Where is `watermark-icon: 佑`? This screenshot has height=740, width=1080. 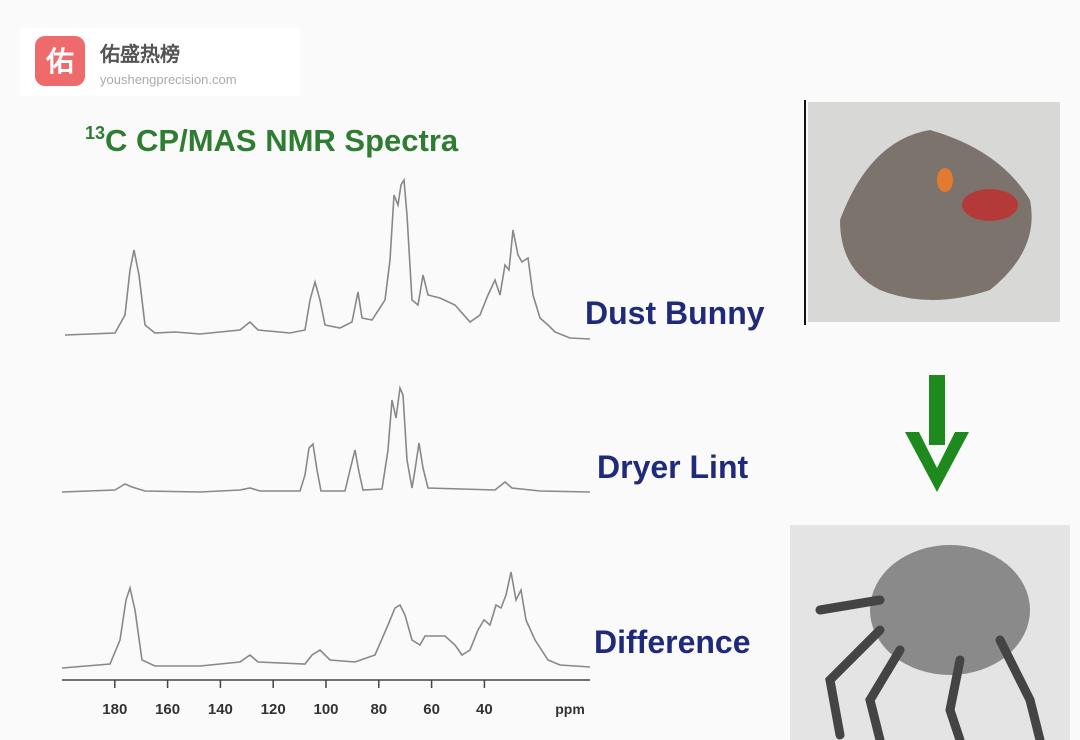
watermark-icon: 佑 is located at coordinates (59, 61).